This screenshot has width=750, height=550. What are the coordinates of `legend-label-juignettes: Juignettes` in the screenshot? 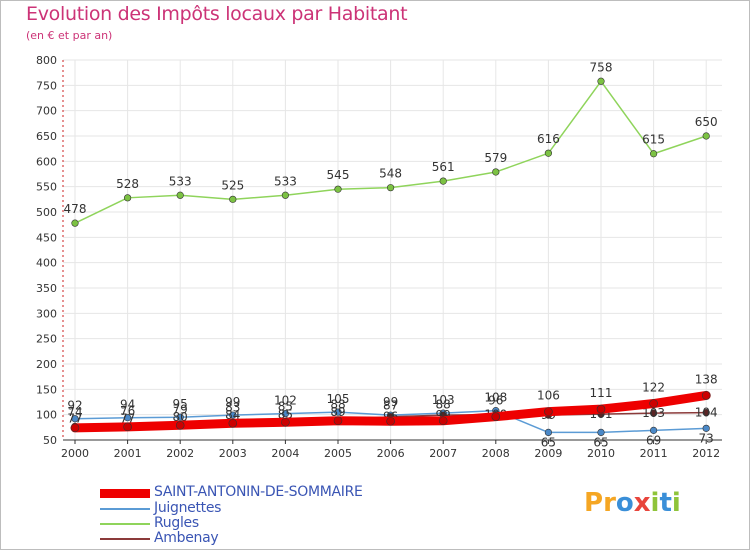 It's located at (188, 508).